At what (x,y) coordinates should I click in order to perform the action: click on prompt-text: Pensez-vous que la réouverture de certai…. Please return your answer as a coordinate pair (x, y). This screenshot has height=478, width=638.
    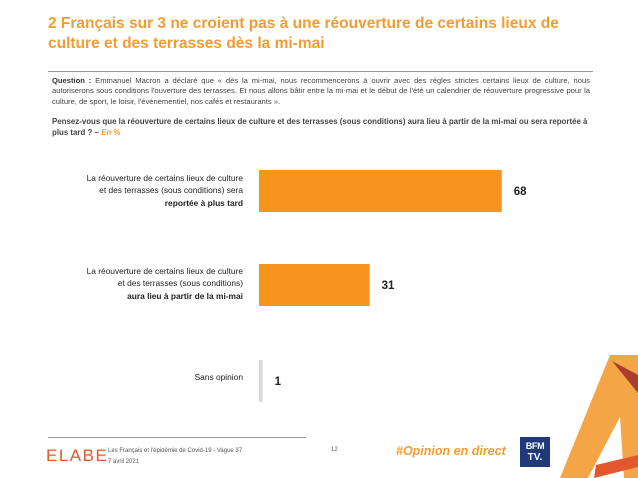
    Looking at the image, I should click on (320, 127).